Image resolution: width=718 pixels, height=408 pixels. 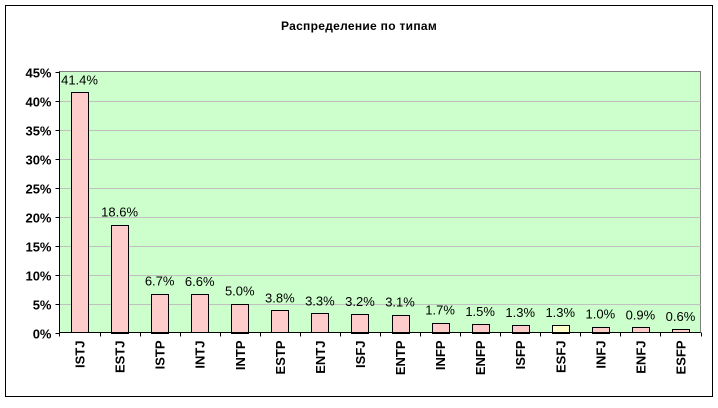 I want to click on x-tick-label: INFP, so click(x=440, y=355).